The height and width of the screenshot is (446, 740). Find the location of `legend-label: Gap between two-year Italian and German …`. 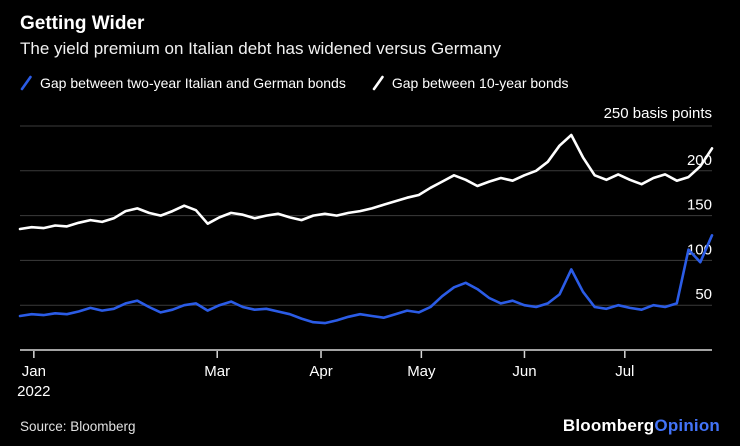

legend-label: Gap between two-year Italian and German … is located at coordinates (193, 83).